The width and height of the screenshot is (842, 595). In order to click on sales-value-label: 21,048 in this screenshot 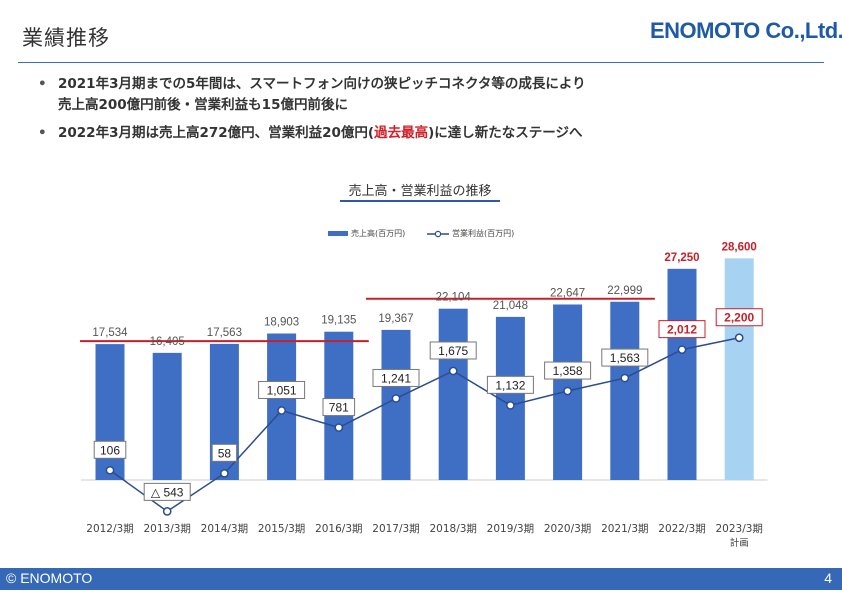, I will do `click(510, 306)`.